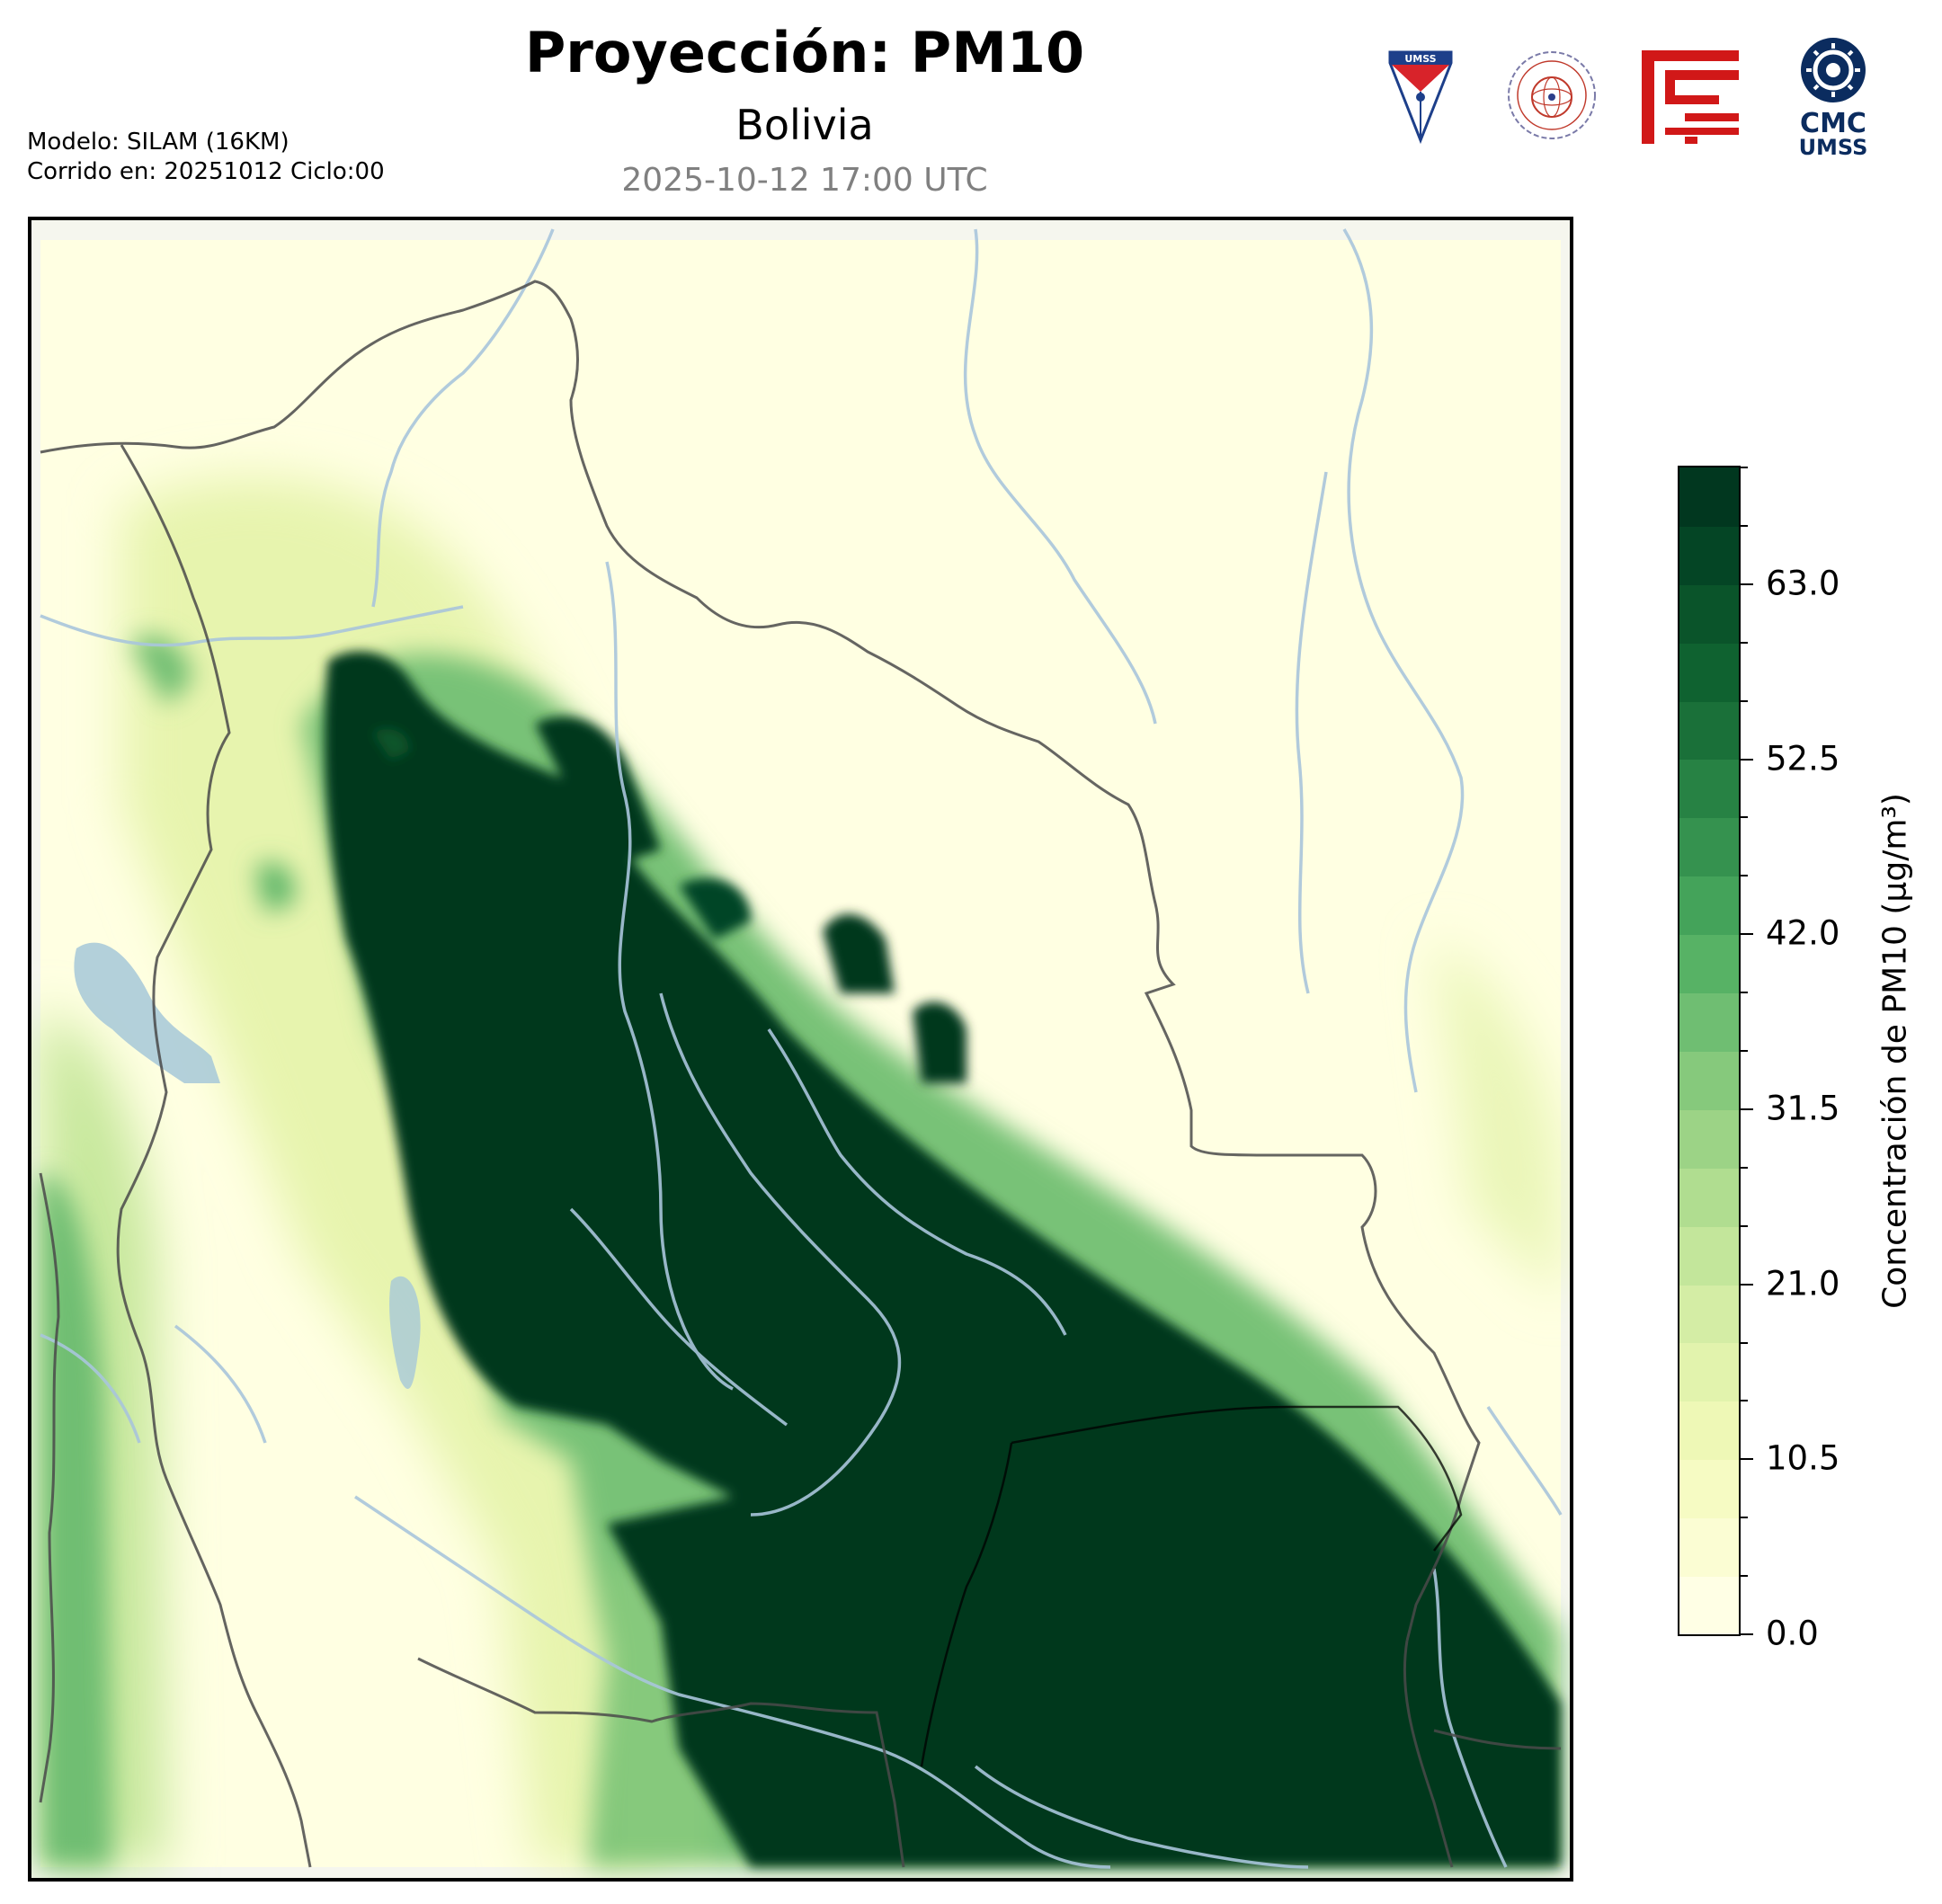 The image size is (1942, 1904). What do you see at coordinates (1690, 97) in the screenshot?
I see `red-maze-logo` at bounding box center [1690, 97].